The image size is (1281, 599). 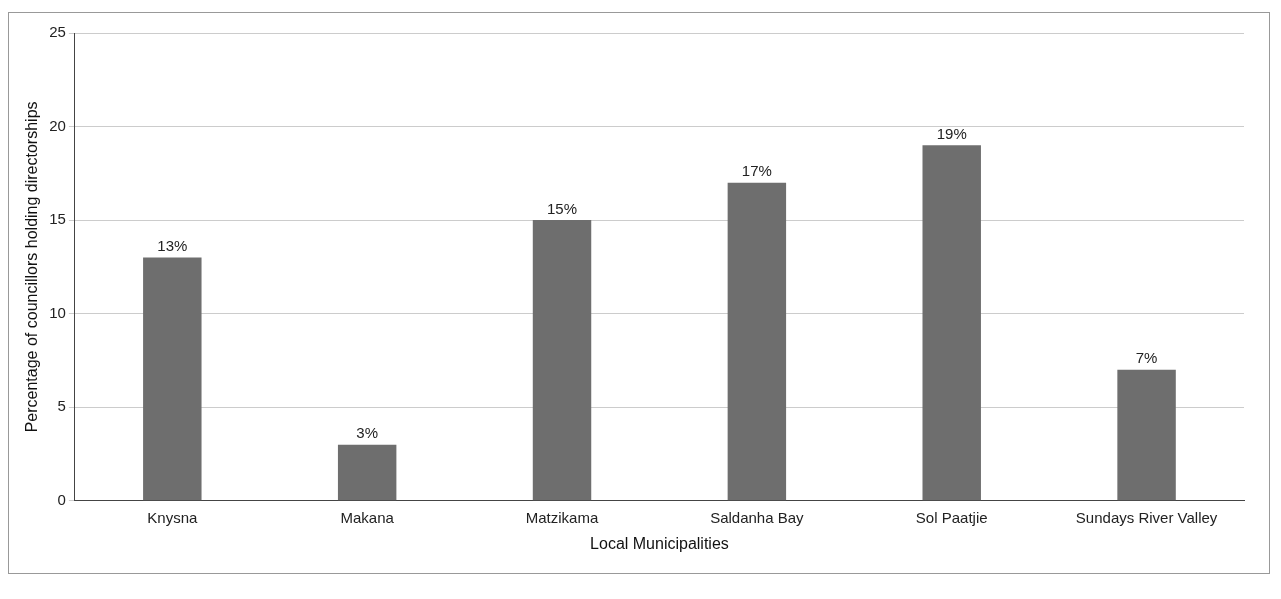 I want to click on x-tick-label: Matzikama, so click(x=562, y=517).